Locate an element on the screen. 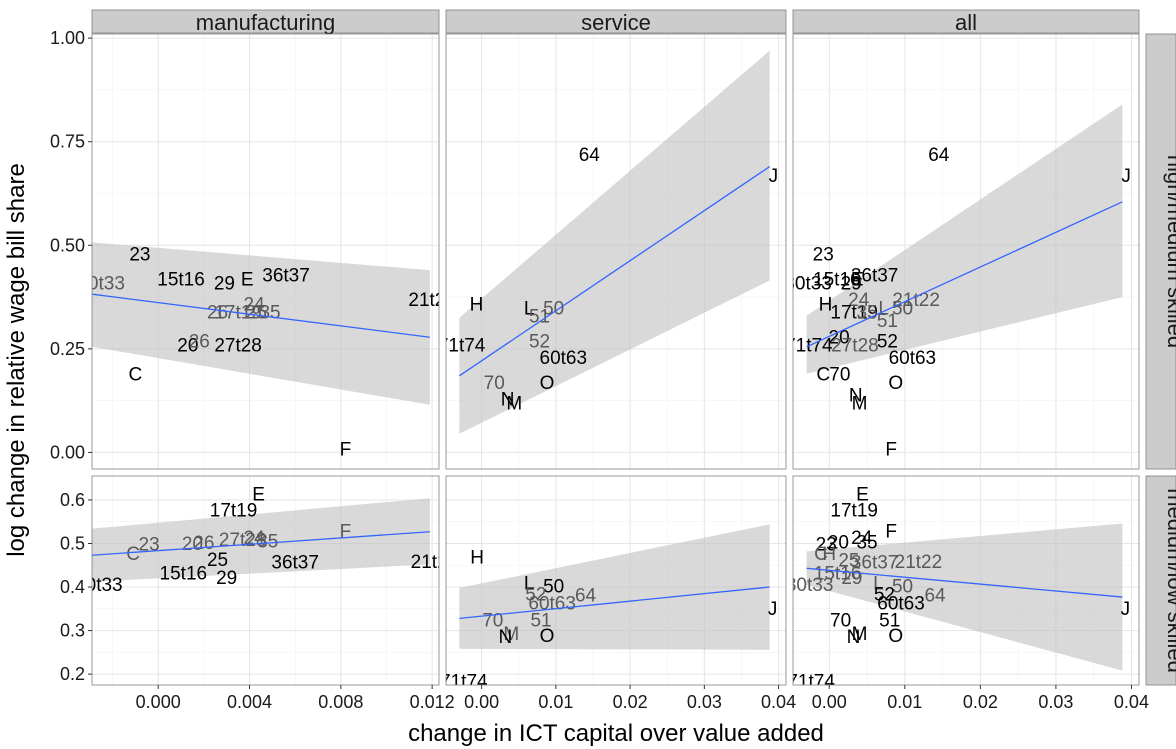 The image size is (1176, 749). y-tick-label: 0.4 is located at coordinates (72, 587).